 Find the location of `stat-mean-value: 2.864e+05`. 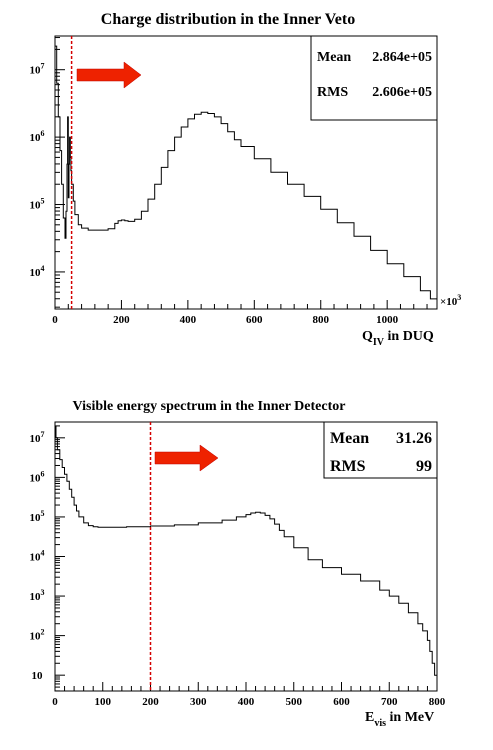

stat-mean-value: 2.864e+05 is located at coordinates (402, 57).